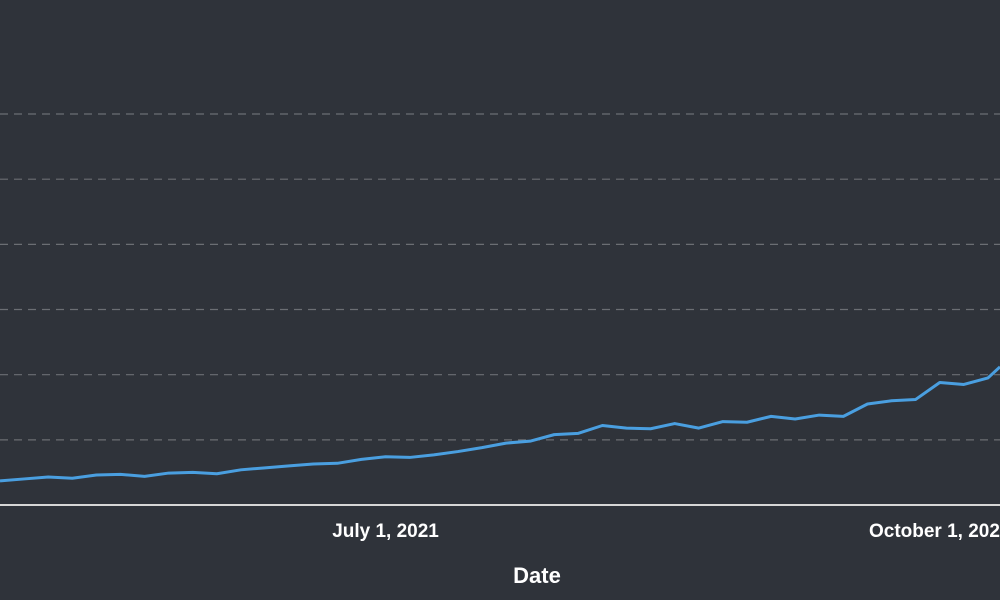 Image resolution: width=1000 pixels, height=600 pixels. Describe the element at coordinates (934, 531) in the screenshot. I see `x-tick-label: October 1, 2021` at that location.